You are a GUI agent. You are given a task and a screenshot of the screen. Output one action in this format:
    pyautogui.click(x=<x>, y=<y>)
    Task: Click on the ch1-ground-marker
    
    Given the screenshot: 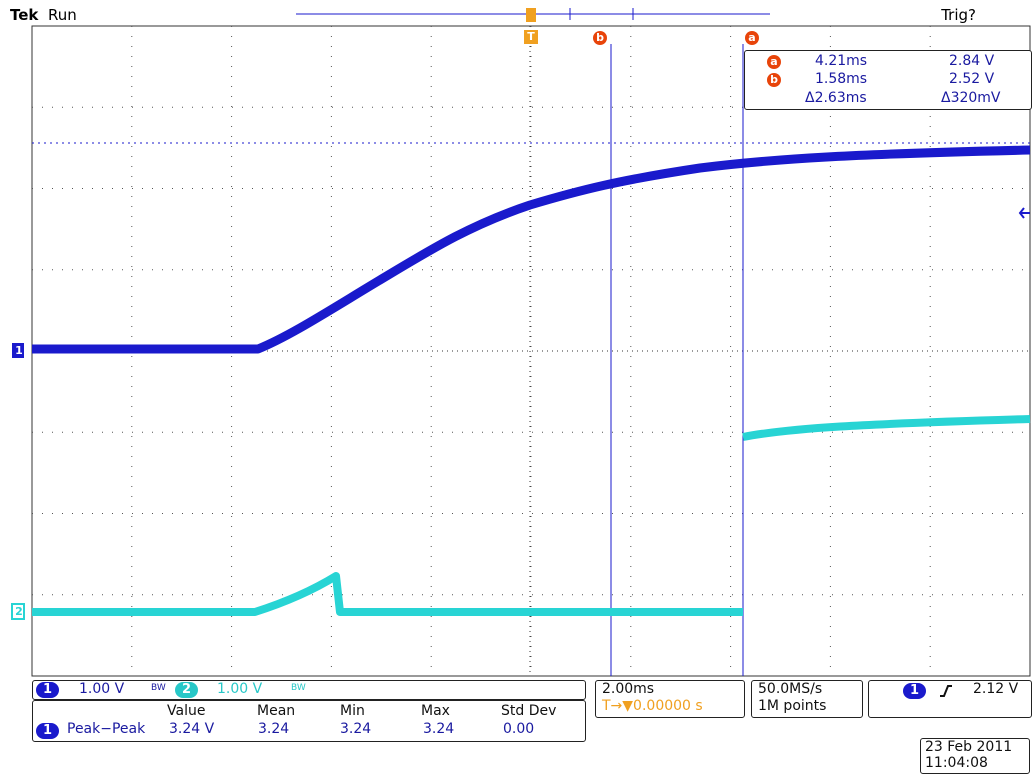 What is the action you would take?
    pyautogui.click(x=18, y=350)
    